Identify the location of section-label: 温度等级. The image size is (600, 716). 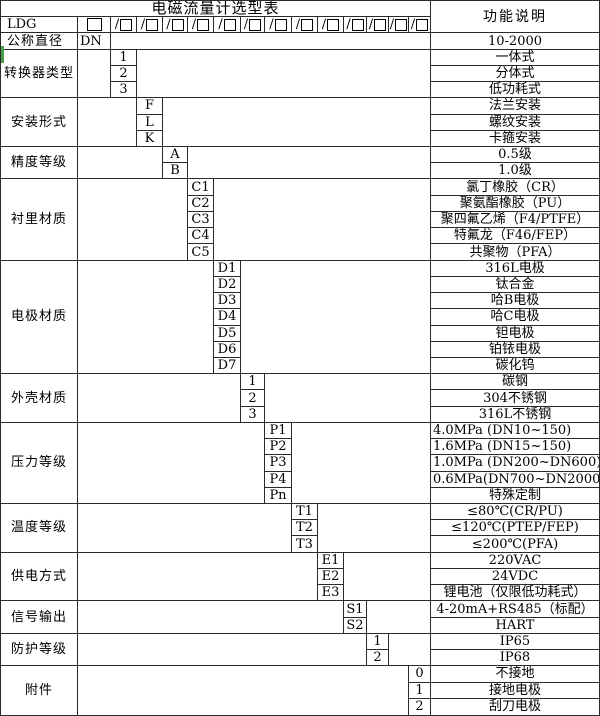
(39, 528).